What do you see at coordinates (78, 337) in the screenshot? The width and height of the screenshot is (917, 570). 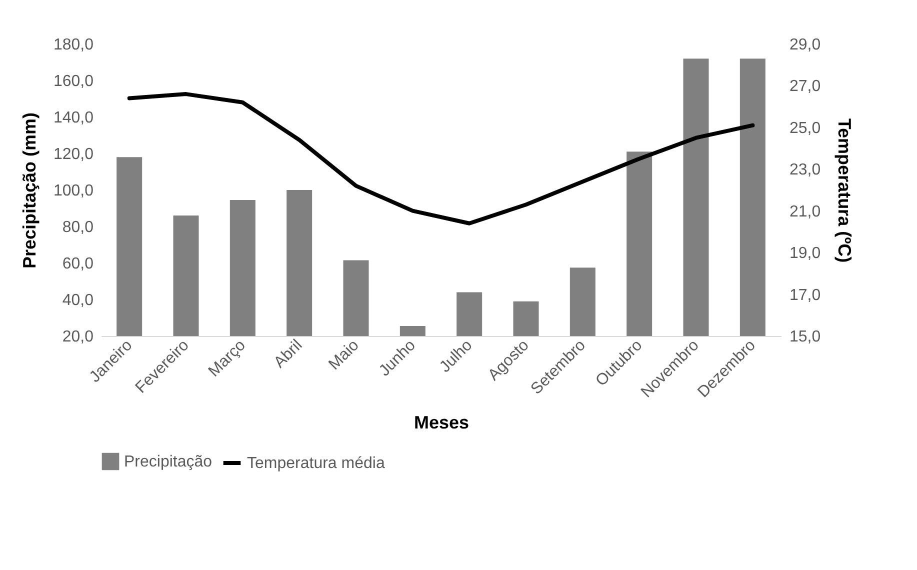 I see `y-tick-label: 20,0` at bounding box center [78, 337].